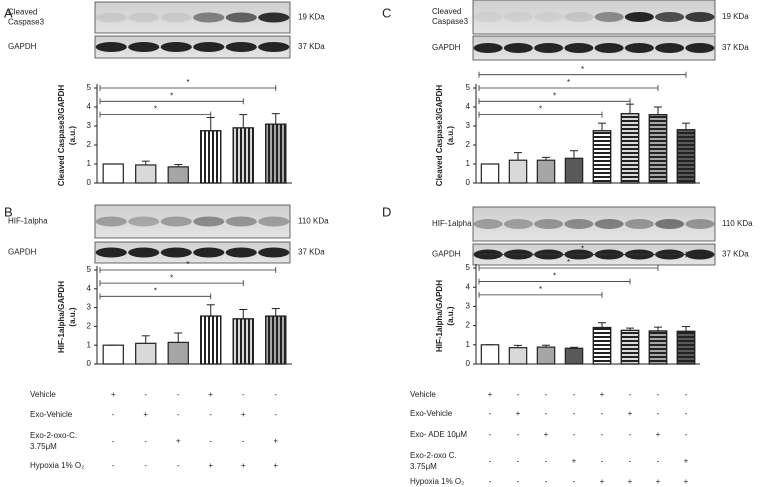  What do you see at coordinates (192, 17) in the screenshot?
I see `blot` at bounding box center [192, 17].